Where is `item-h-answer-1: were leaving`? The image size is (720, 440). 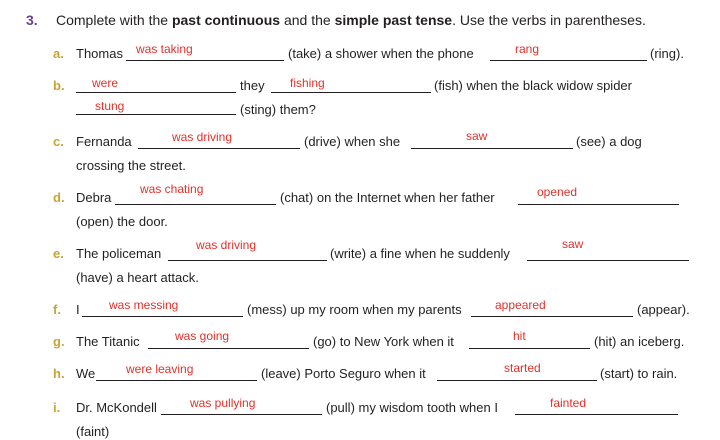
item-h-answer-1: were leaving is located at coordinates (160, 369).